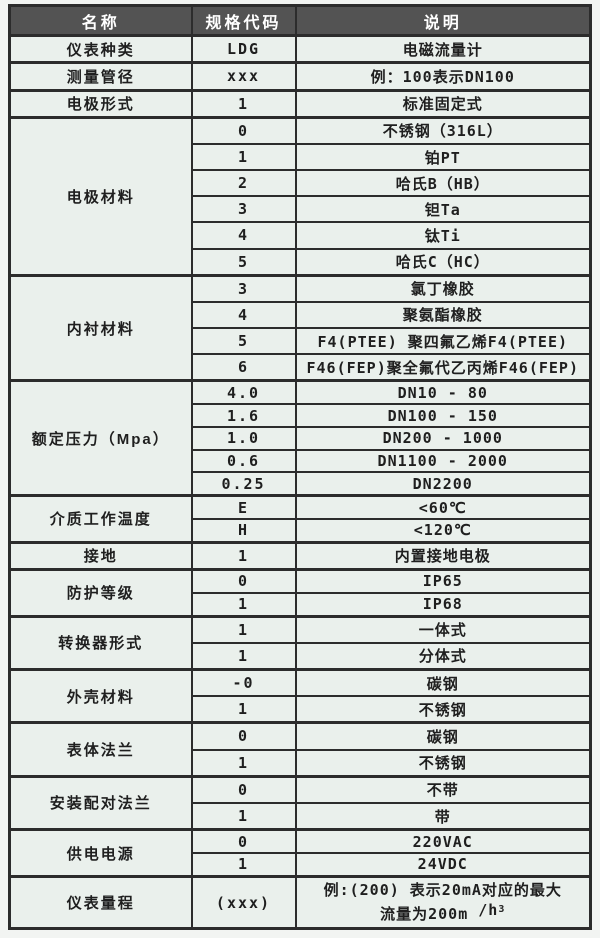  I want to click on table-row: 6 F46(FEP)聚全氟代乙丙烯F46(FEP), so click(301, 367).